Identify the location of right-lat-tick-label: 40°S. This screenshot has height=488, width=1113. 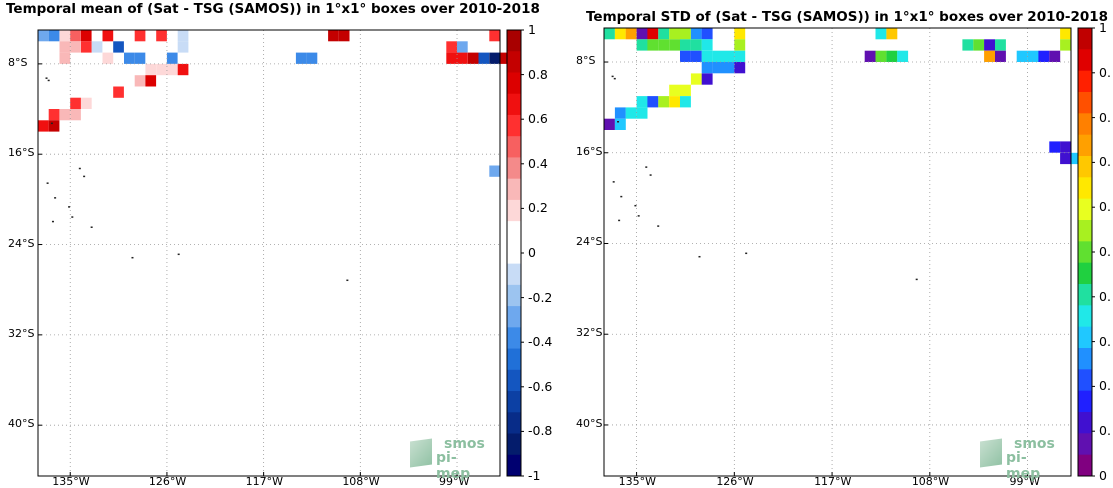
(589, 423).